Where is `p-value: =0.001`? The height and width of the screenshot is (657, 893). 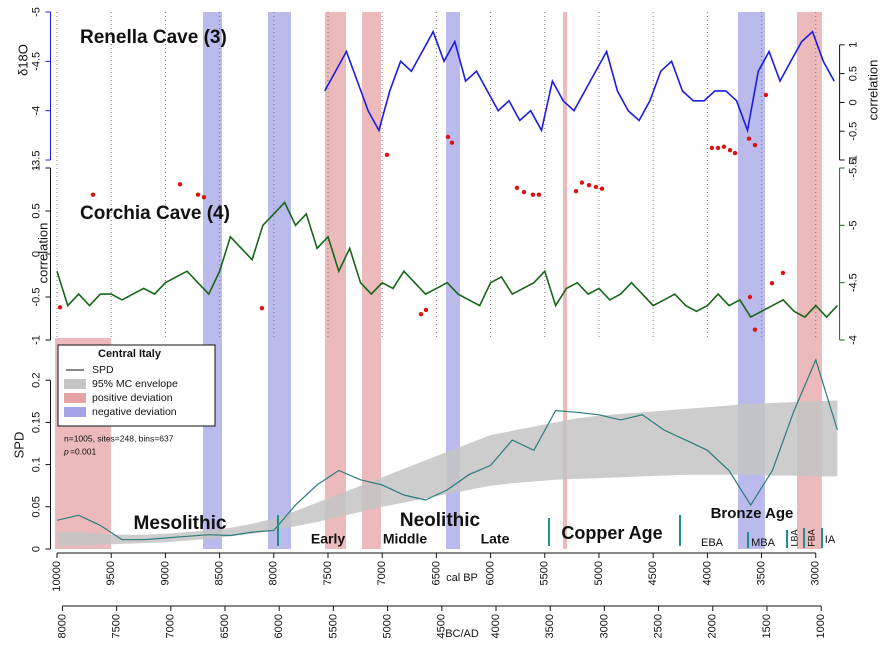 p-value: =0.001 is located at coordinates (83, 451).